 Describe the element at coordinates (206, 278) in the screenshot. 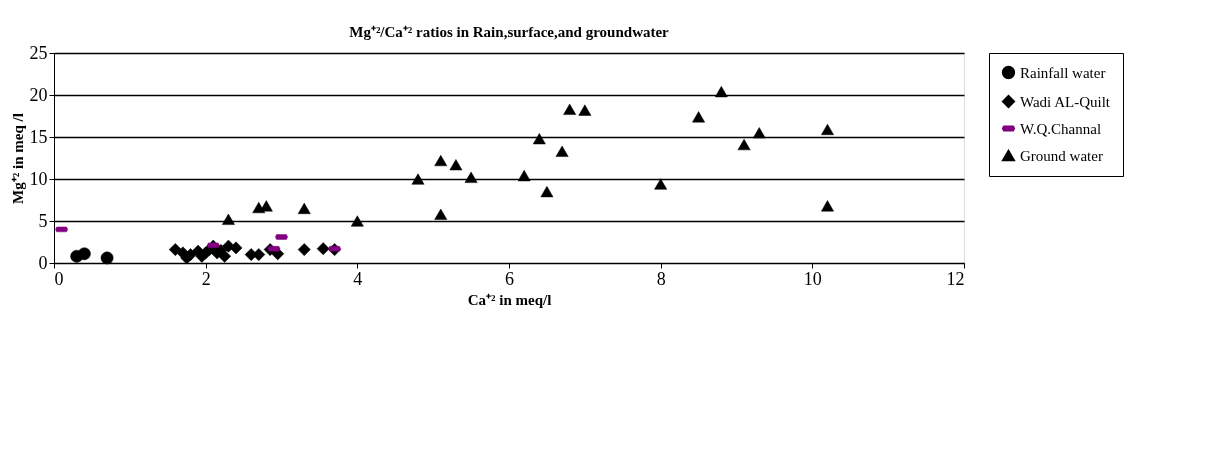

I see `x-tick-label: 2` at that location.